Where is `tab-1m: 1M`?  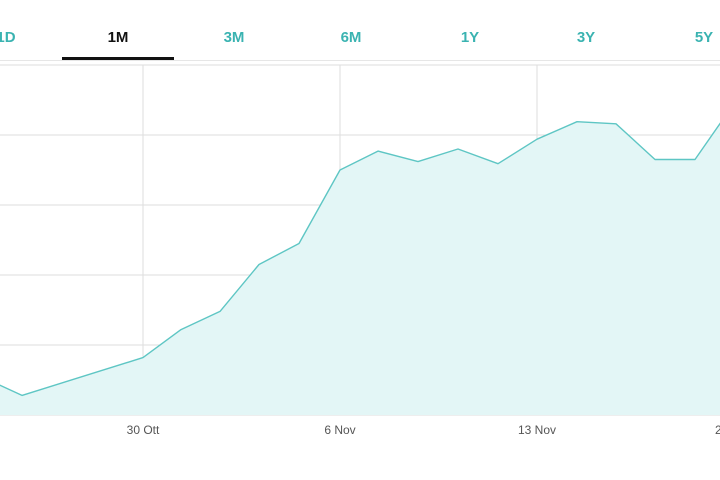
tab-1m: 1M is located at coordinates (118, 44).